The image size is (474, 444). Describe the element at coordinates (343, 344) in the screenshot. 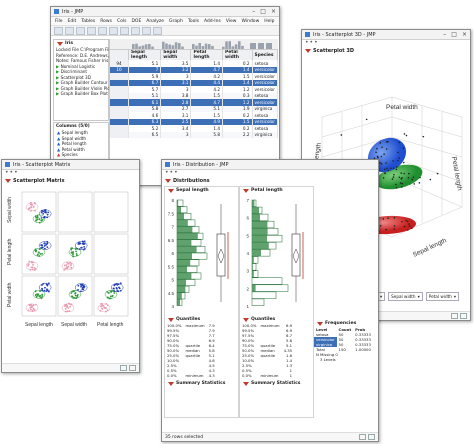

I see `frequency-row: virginica 50 0.33333` at that location.